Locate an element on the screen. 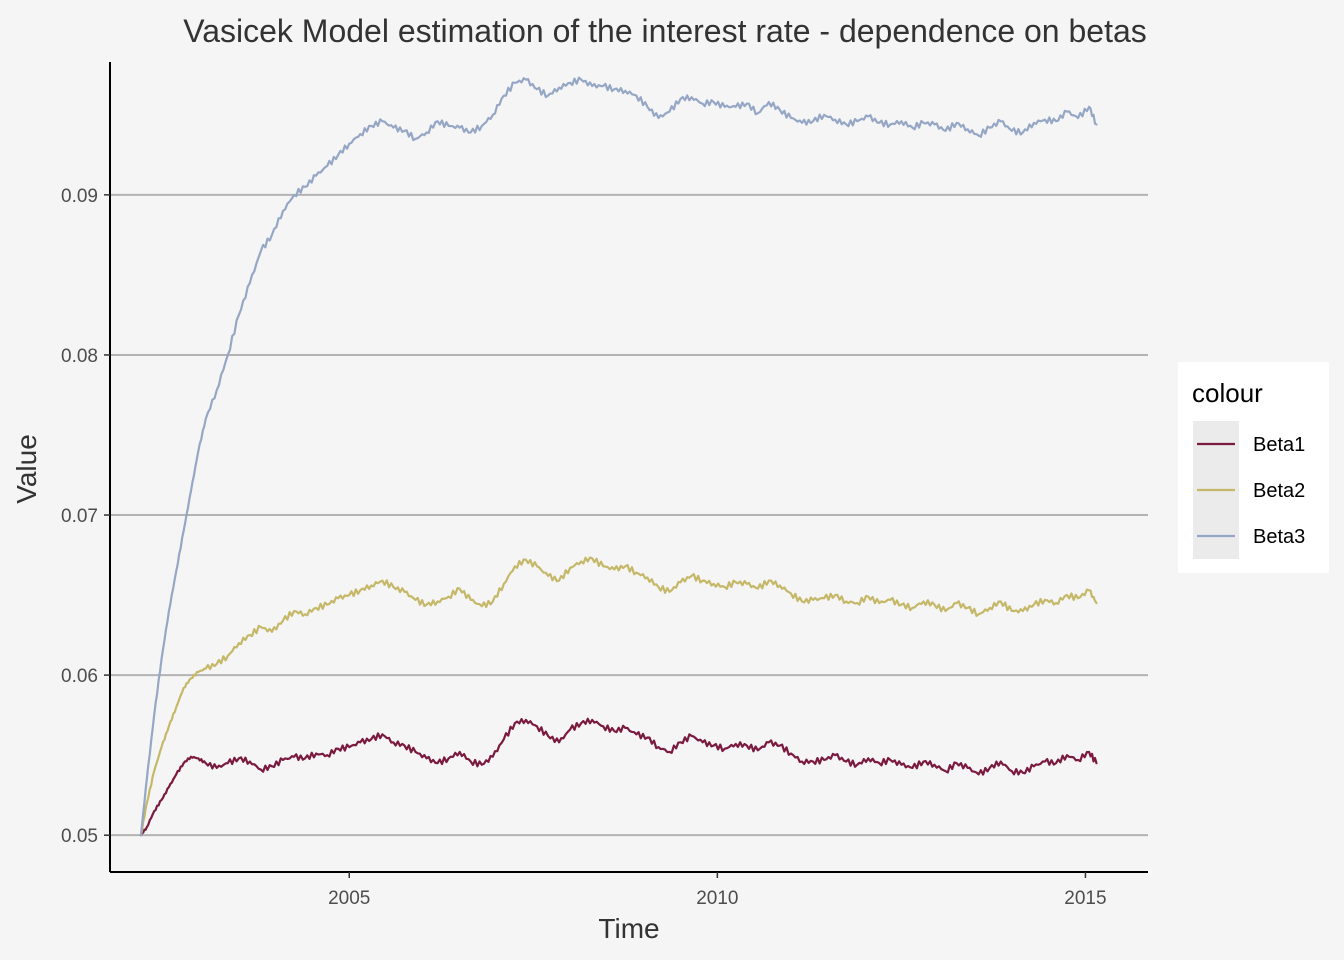 The image size is (1344, 960). x-axis-title: Time is located at coordinates (628, 928).